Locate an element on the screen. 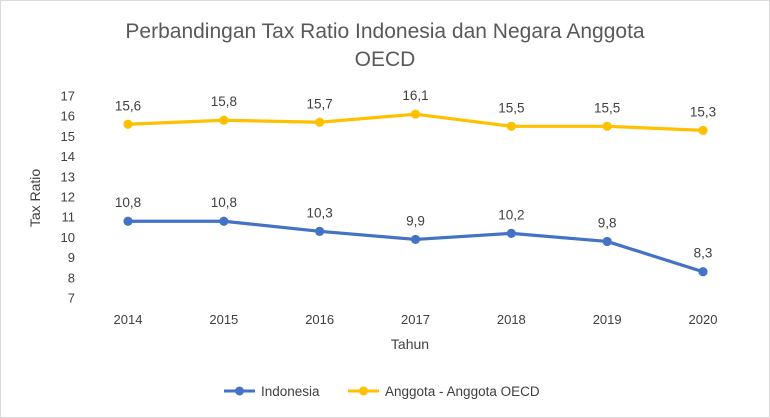  legend-marker-oecd is located at coordinates (363, 391).